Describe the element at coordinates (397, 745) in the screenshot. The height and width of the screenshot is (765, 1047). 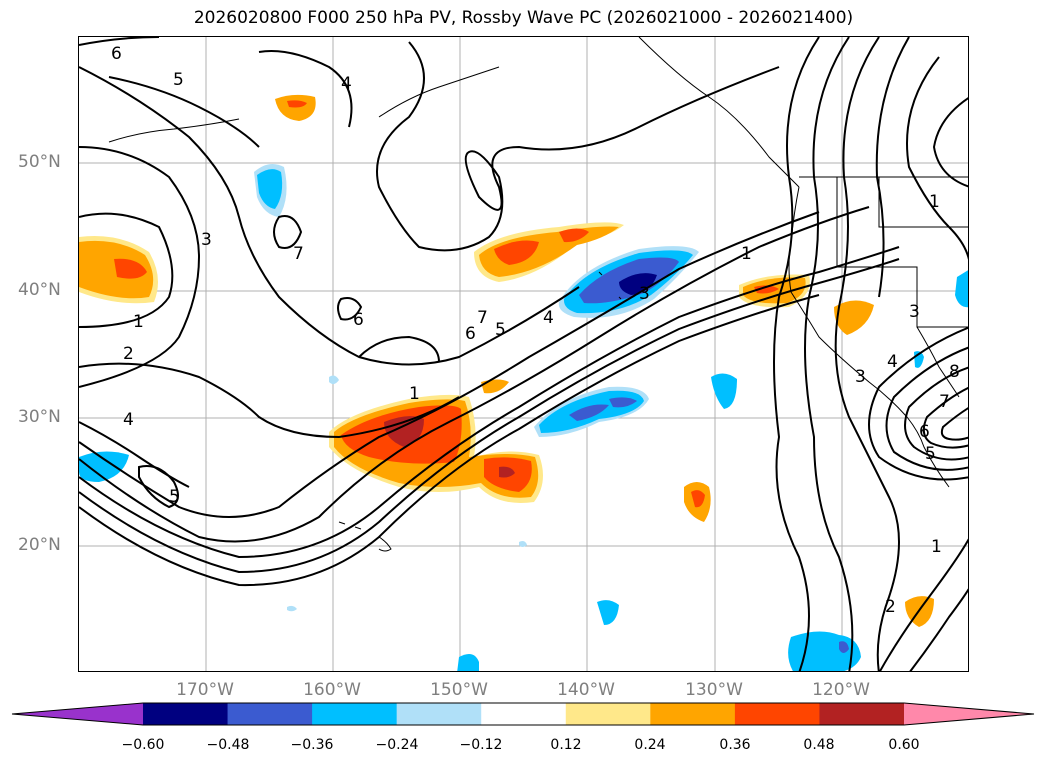
I see `colorbar-tick: −0.24` at that location.